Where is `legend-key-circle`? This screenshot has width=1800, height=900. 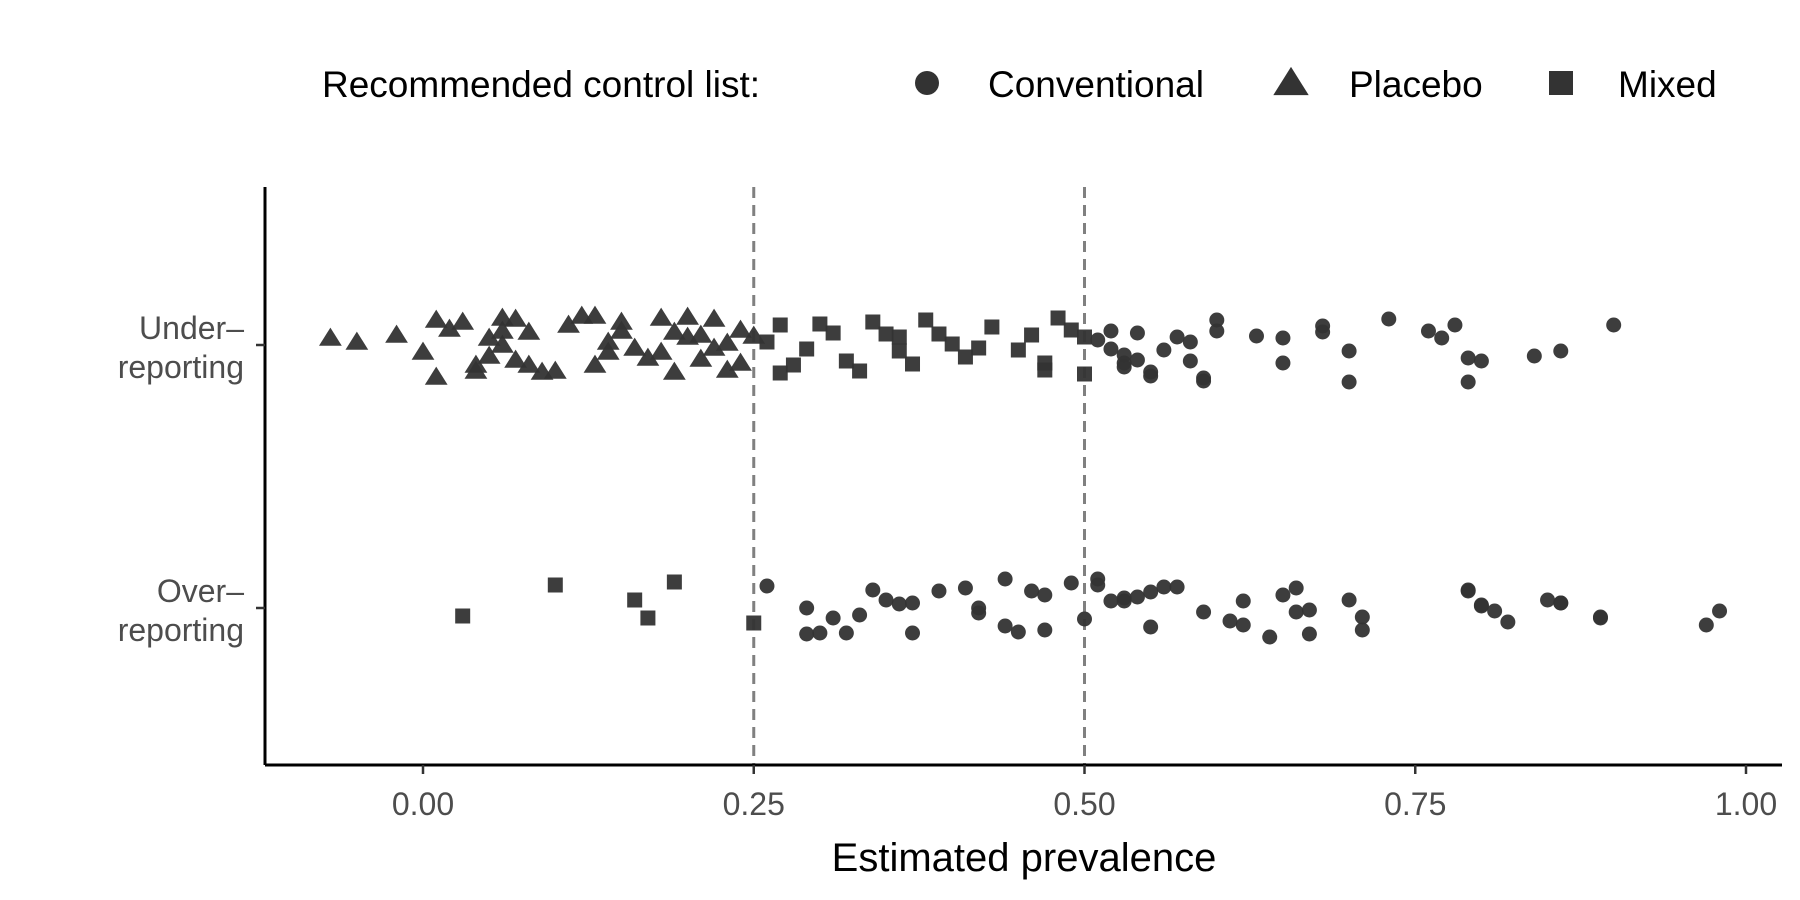 legend-key-circle is located at coordinates (927, 83).